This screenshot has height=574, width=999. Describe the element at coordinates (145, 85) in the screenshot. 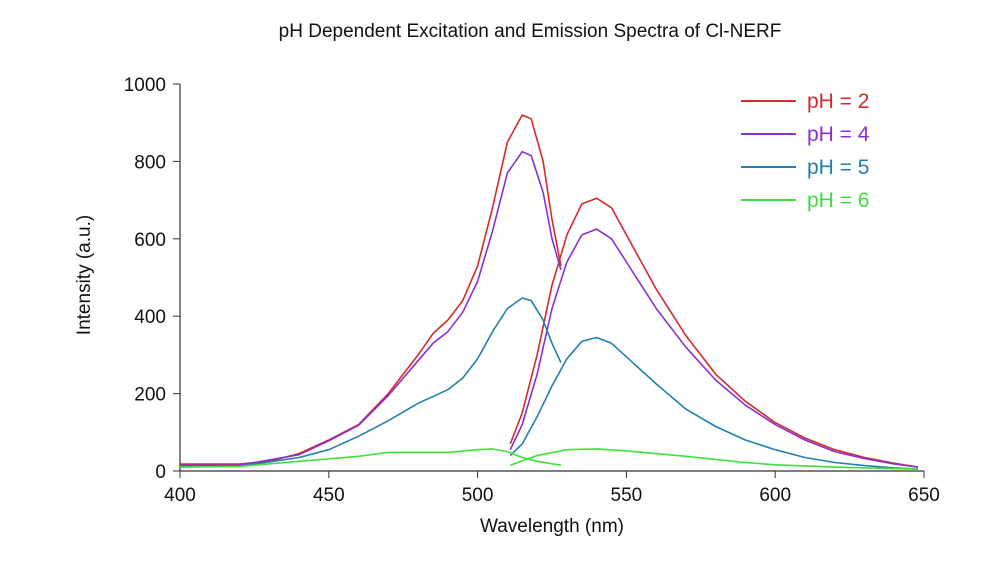

I see `y-tick-label: 1000` at that location.